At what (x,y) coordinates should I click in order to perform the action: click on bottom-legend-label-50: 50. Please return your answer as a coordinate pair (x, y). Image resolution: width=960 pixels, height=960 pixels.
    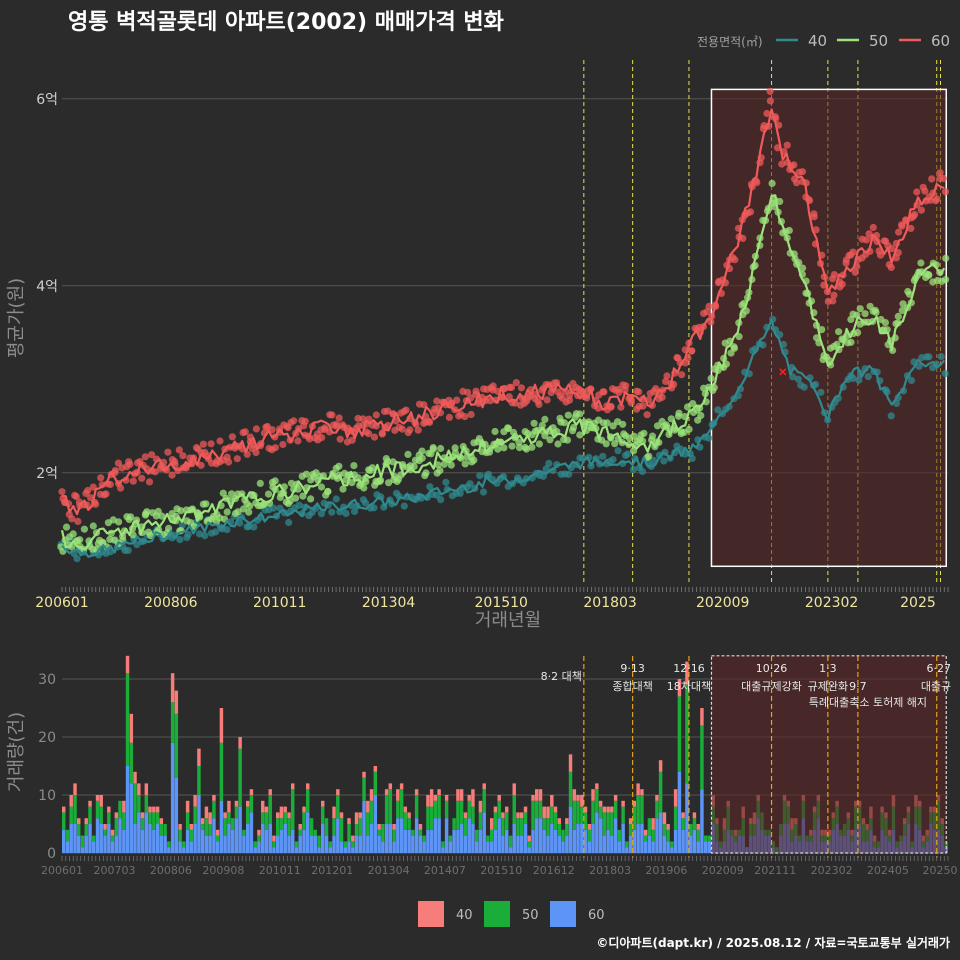
    Looking at the image, I should click on (530, 915).